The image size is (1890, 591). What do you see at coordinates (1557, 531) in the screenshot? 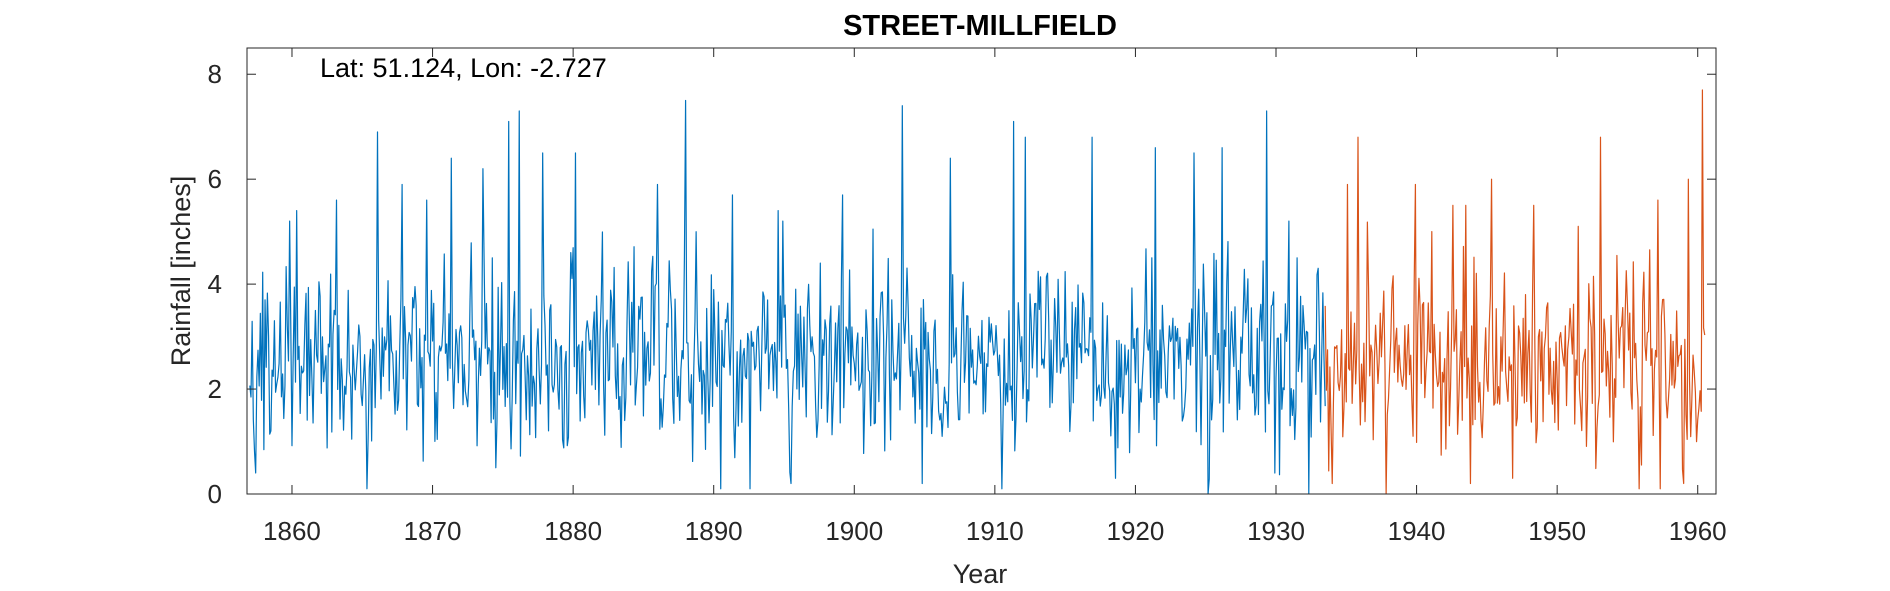
I see `x-tick-label: 1950` at bounding box center [1557, 531].